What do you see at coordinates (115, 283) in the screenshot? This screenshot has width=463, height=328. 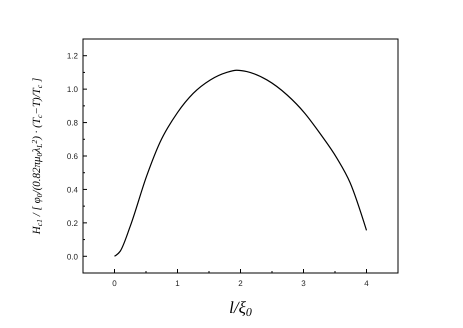 I see `x-tick-label: 0` at bounding box center [115, 283].